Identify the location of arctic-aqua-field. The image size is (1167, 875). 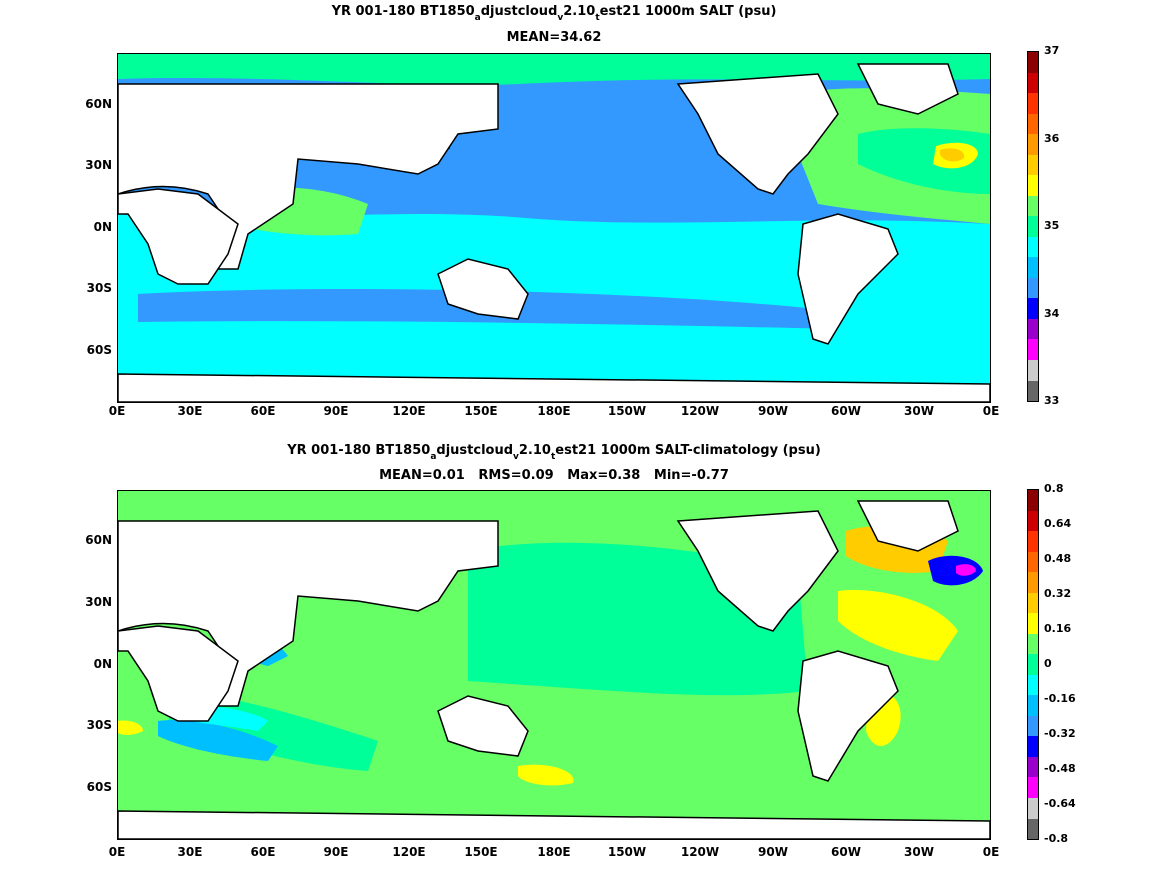
(554, 70).